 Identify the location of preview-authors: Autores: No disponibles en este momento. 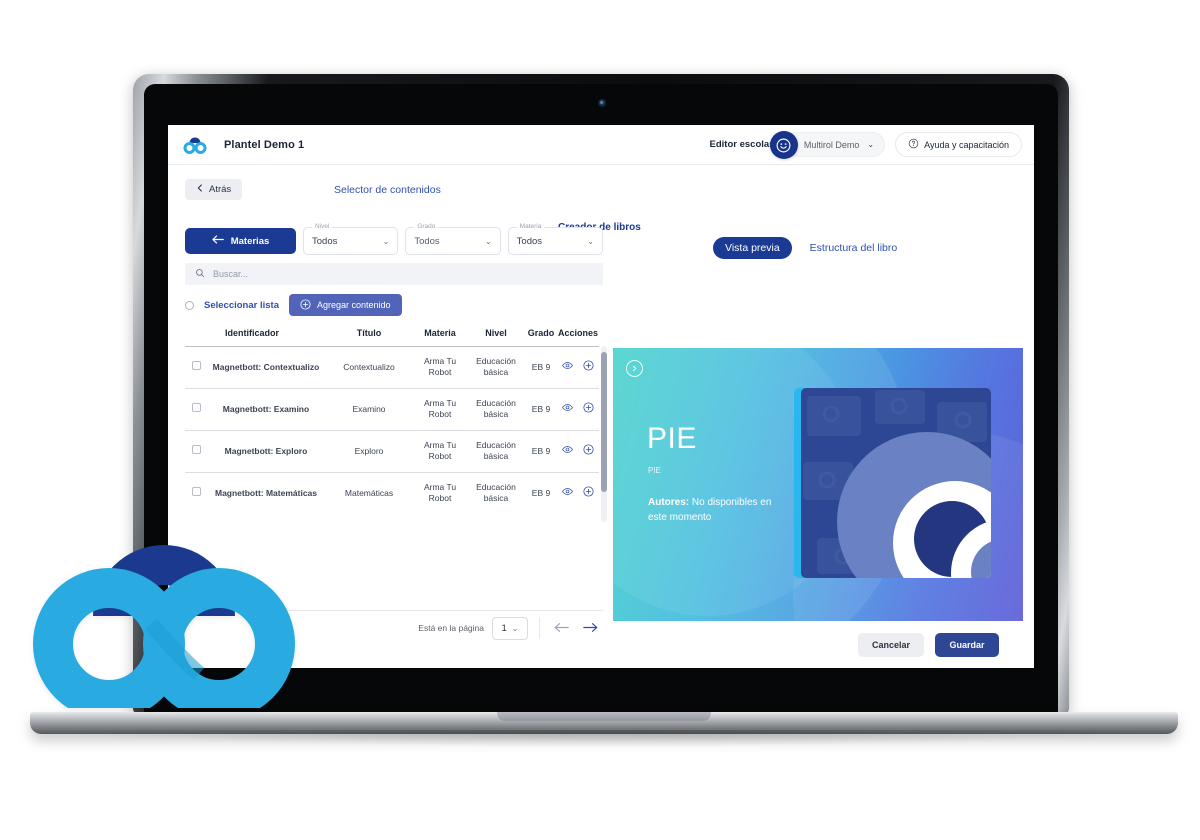
(712, 510).